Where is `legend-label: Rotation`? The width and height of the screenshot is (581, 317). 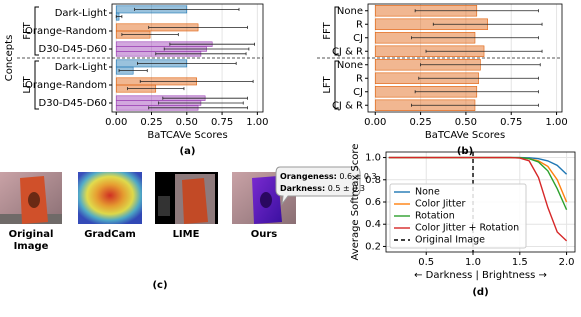
legend-label: Rotation is located at coordinates (435, 216).